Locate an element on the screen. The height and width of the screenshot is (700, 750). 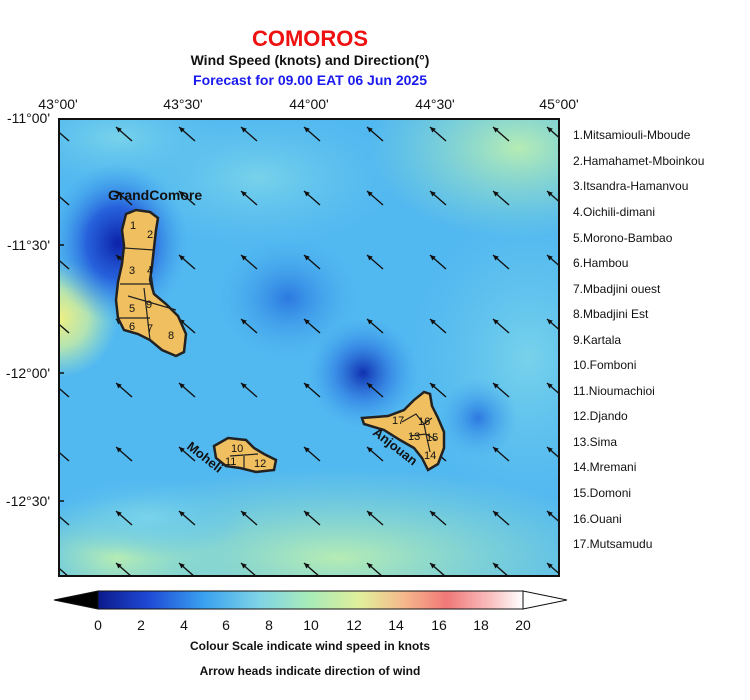
district-marker-4: 4 is located at coordinates (150, 271).